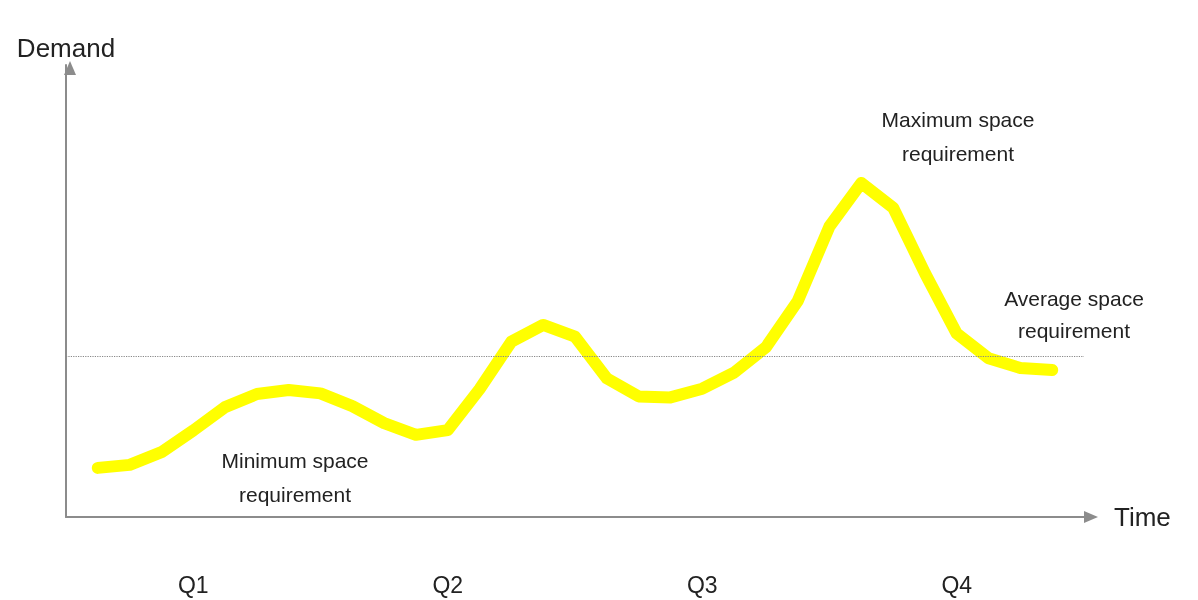 This screenshot has width=1198, height=600. What do you see at coordinates (957, 584) in the screenshot?
I see `x-tick-label: Q4` at bounding box center [957, 584].